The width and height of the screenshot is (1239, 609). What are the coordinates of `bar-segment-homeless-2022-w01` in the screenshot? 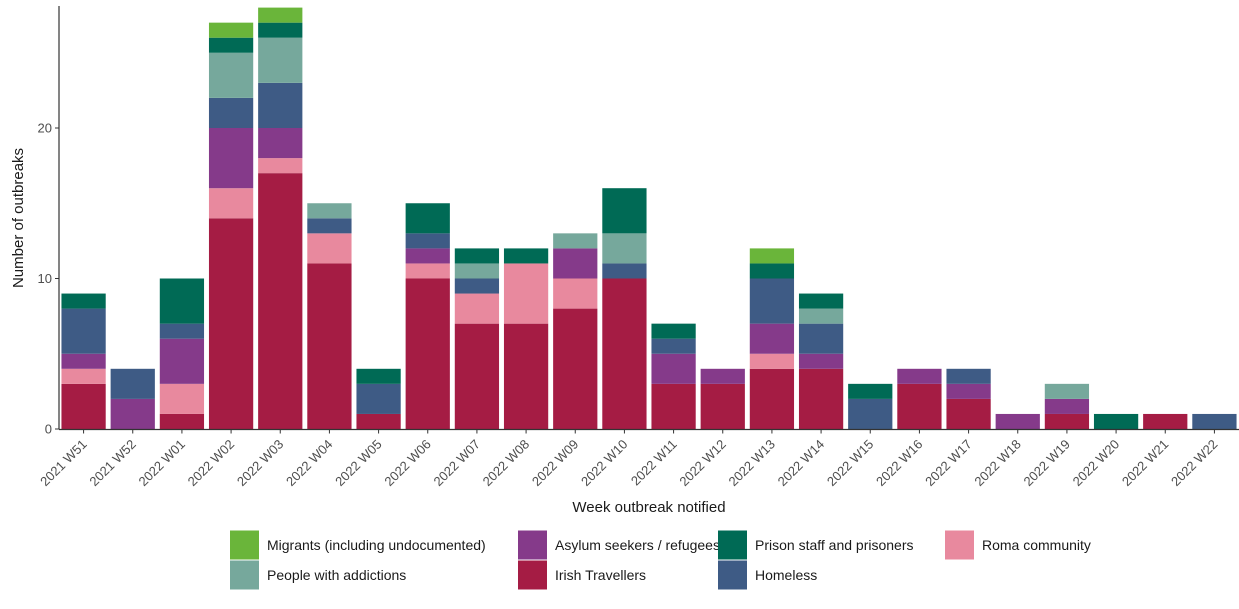 It's located at (182, 331).